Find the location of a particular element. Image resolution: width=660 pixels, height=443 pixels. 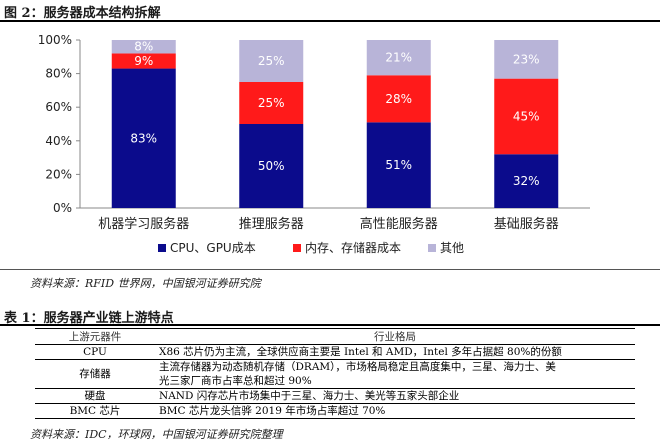

table-header-component: 上游元器件 is located at coordinates (95, 336).